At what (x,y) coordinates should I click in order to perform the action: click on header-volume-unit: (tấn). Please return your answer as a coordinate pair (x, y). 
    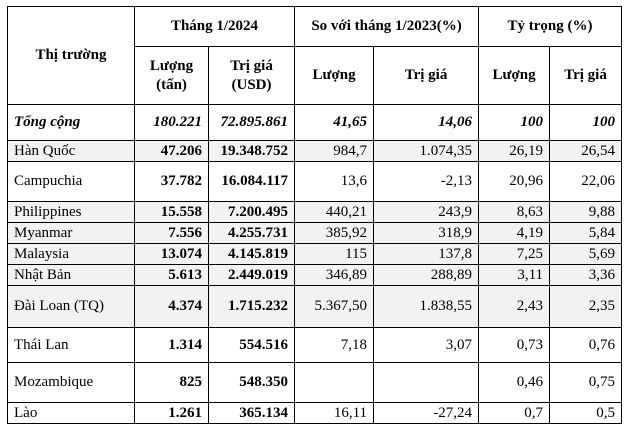
    Looking at the image, I should click on (171, 84).